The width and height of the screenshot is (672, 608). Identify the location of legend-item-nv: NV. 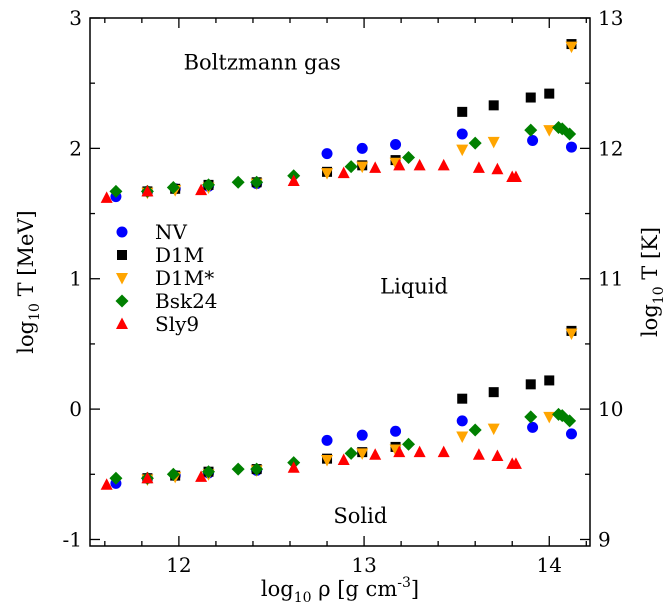
(152, 232).